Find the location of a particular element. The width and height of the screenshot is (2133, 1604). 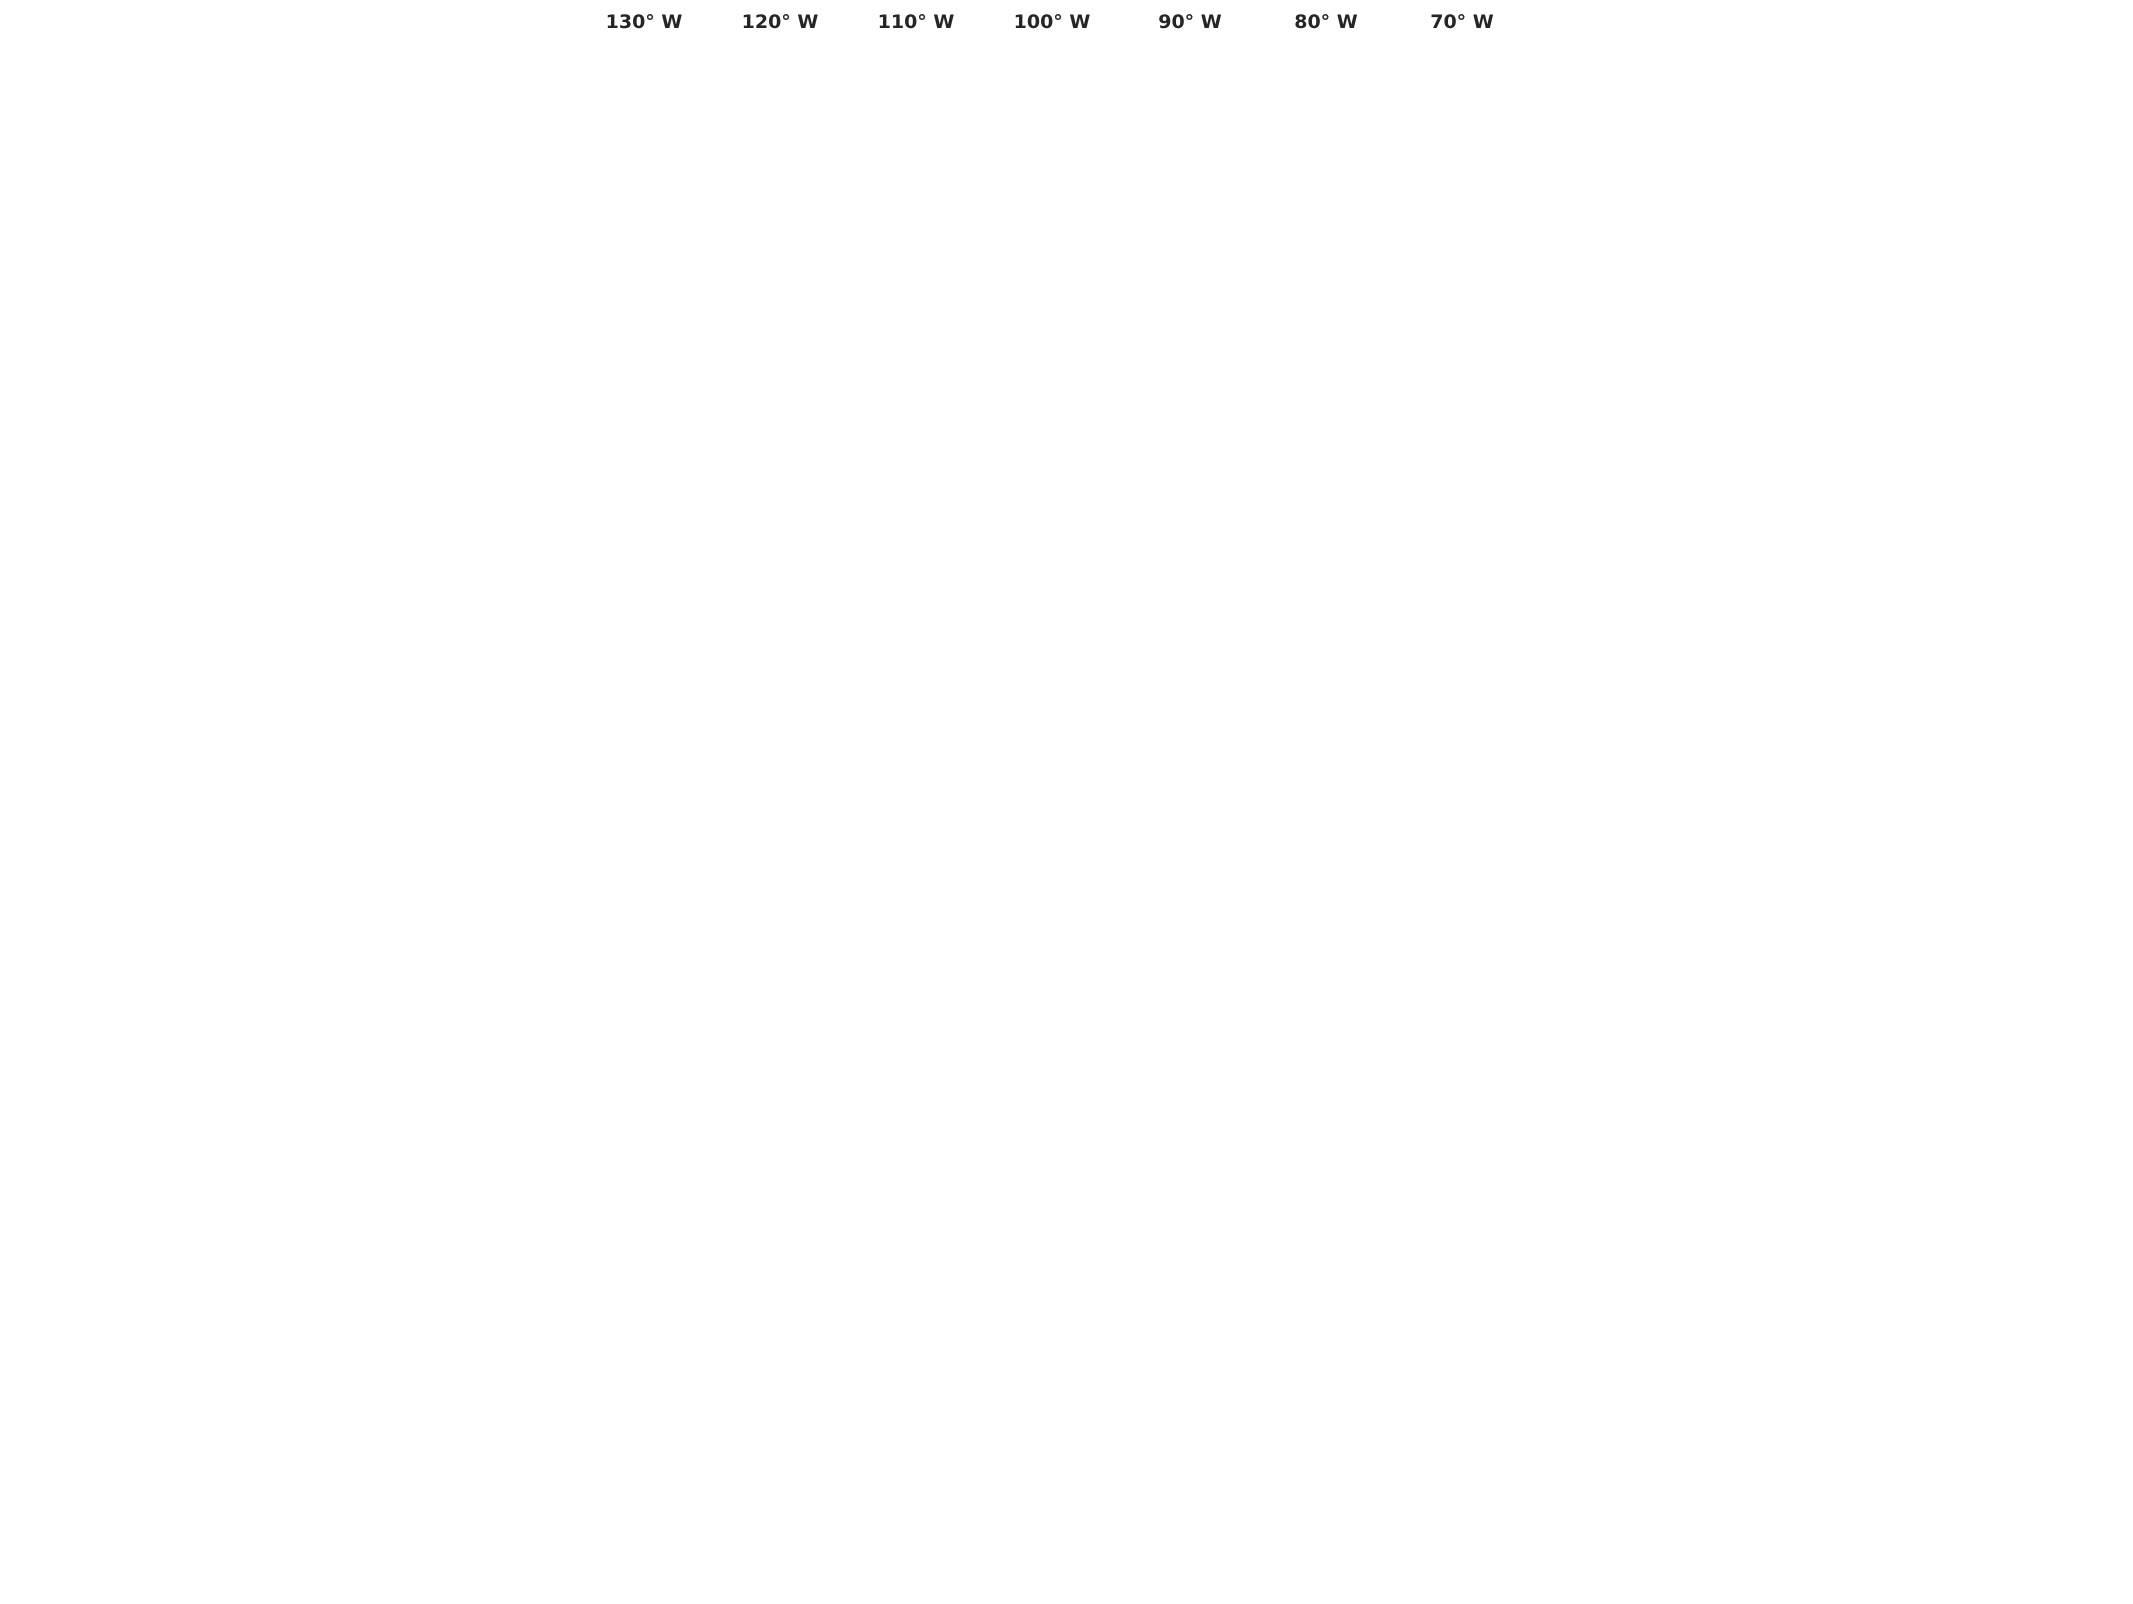

longitude-label: 130° W is located at coordinates (644, 22).